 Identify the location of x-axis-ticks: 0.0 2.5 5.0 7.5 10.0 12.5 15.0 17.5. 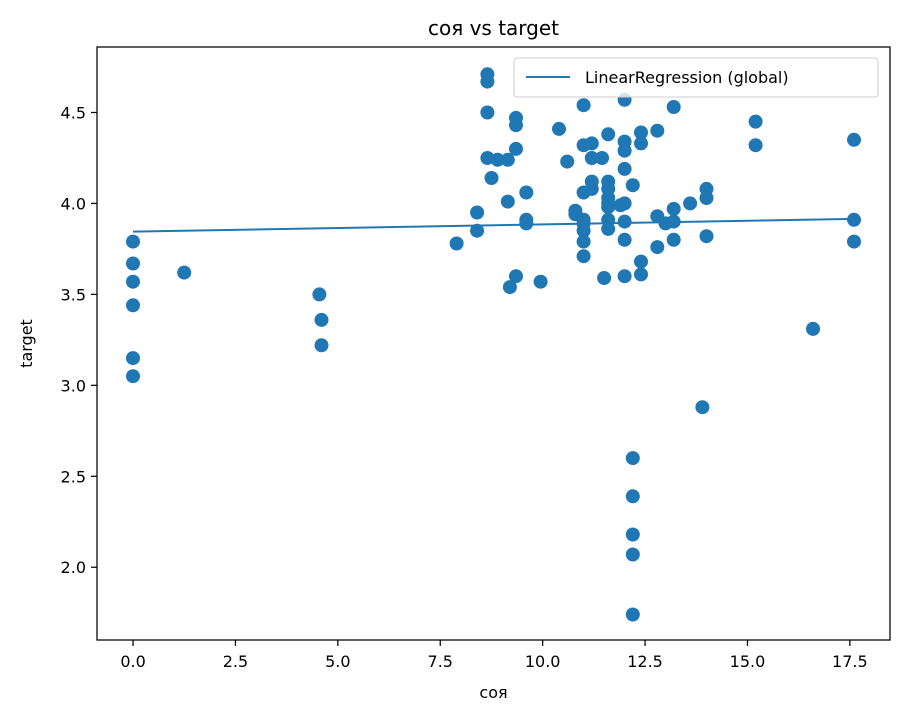
(494, 655).